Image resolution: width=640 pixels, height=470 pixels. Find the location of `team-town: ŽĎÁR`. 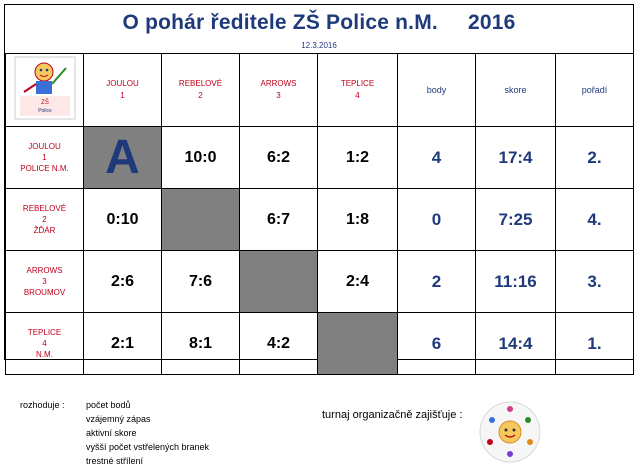

team-town: ŽĎÁR is located at coordinates (44, 230).